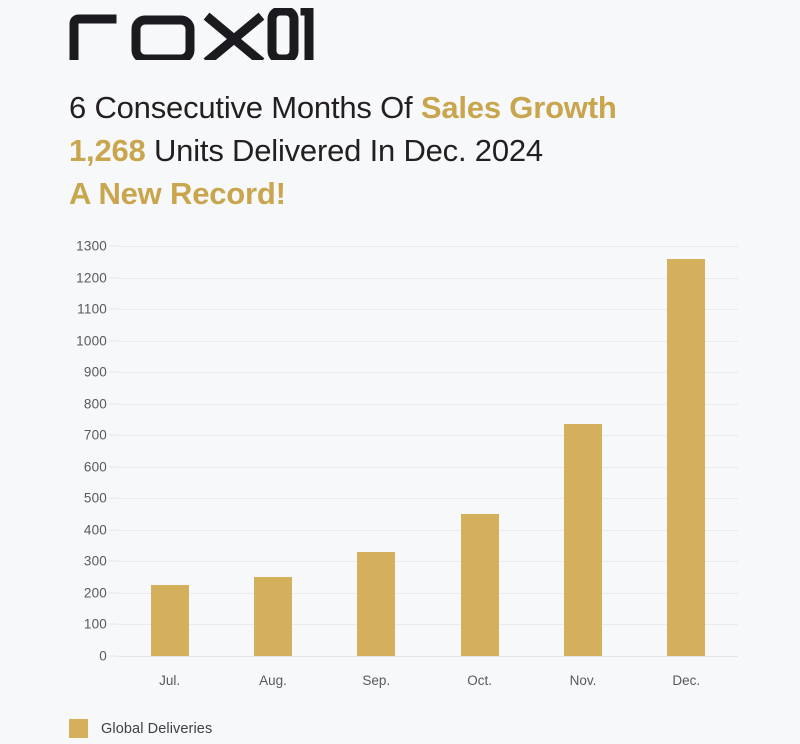 This screenshot has width=800, height=744. Describe the element at coordinates (376, 603) in the screenshot. I see `bar-sep` at that location.